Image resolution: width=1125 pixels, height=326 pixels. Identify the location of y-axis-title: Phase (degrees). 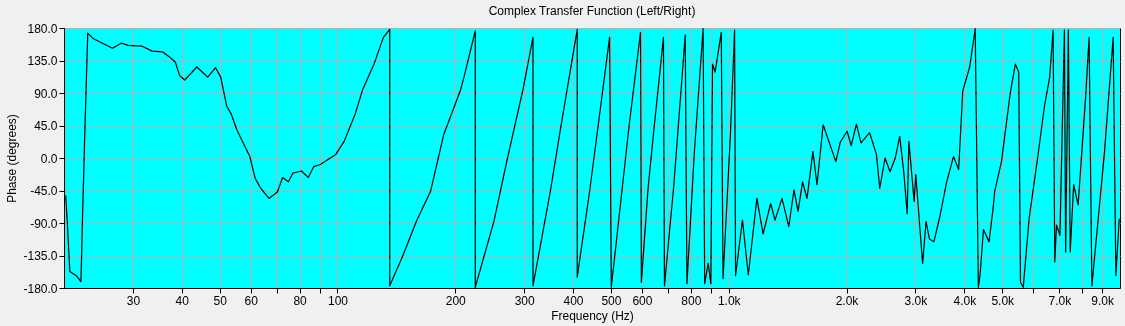
(12, 158).